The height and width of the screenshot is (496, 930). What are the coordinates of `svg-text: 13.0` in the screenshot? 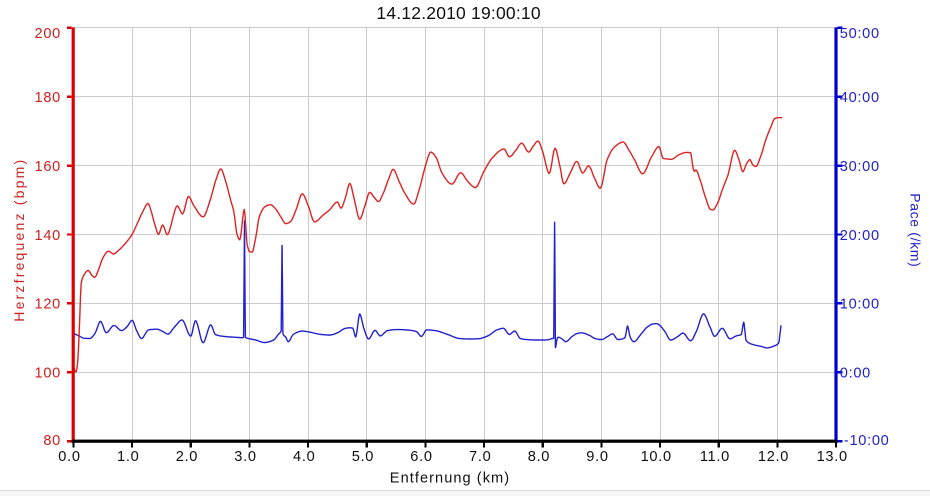 It's located at (832, 457).